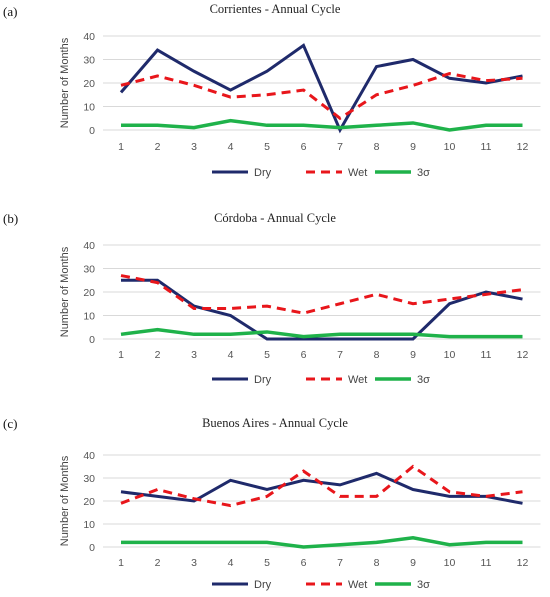  I want to click on panel-label: (a), so click(10, 11).